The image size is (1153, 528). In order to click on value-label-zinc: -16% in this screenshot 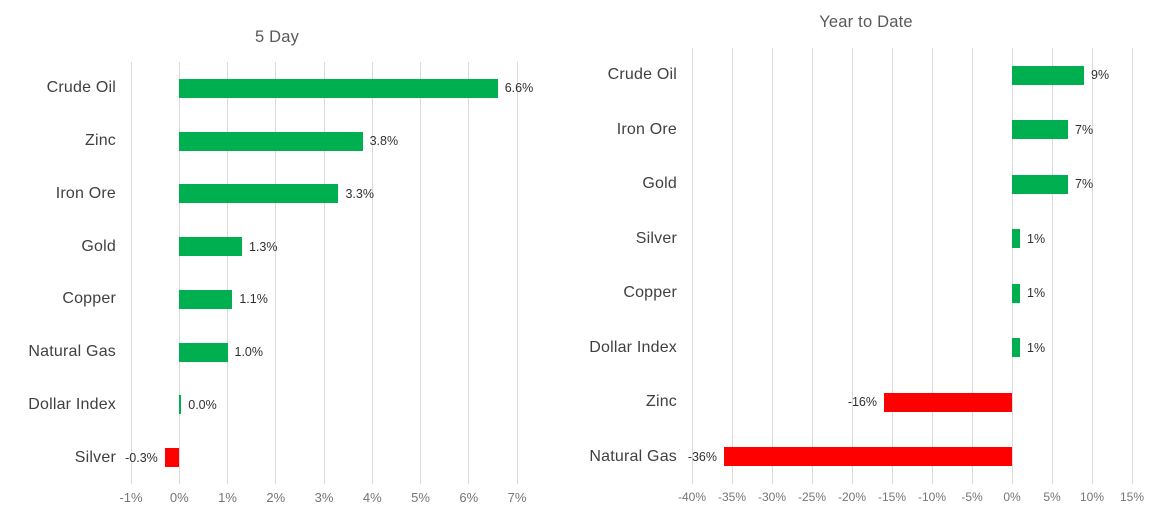, I will do `click(862, 402)`.